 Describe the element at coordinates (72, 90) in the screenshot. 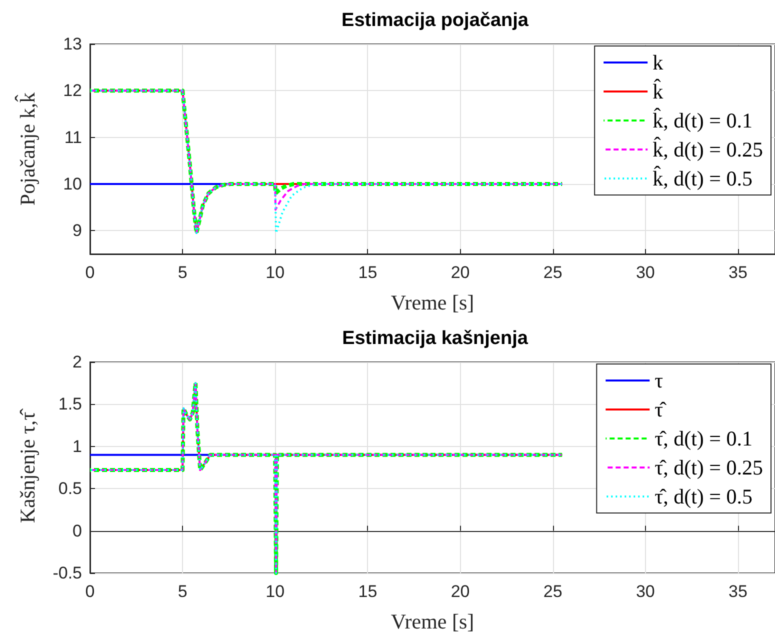

I see `y-tick-label: 12` at that location.